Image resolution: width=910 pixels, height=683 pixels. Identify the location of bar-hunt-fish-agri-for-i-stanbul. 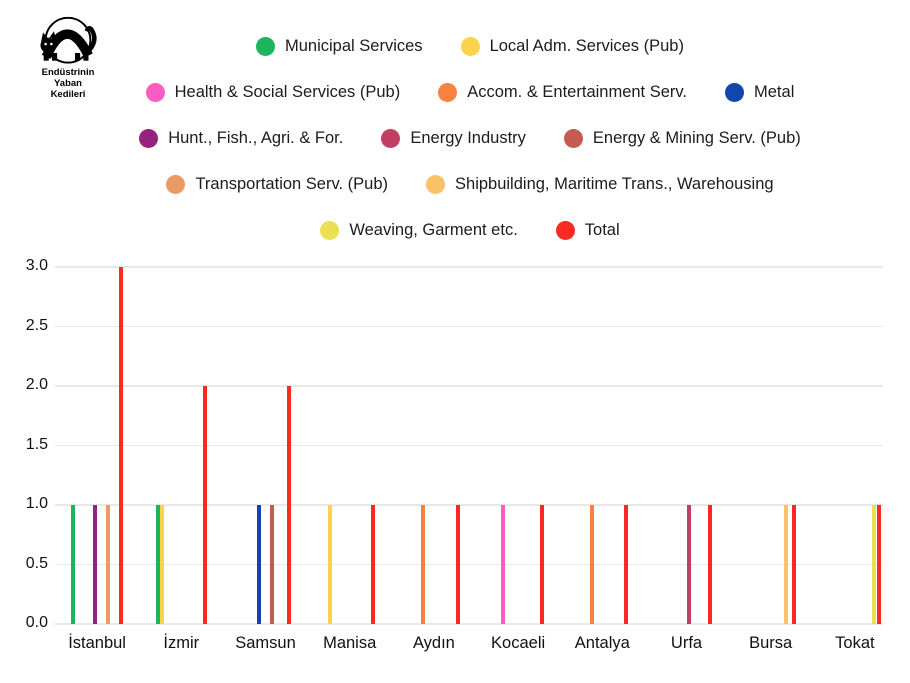
(94, 564).